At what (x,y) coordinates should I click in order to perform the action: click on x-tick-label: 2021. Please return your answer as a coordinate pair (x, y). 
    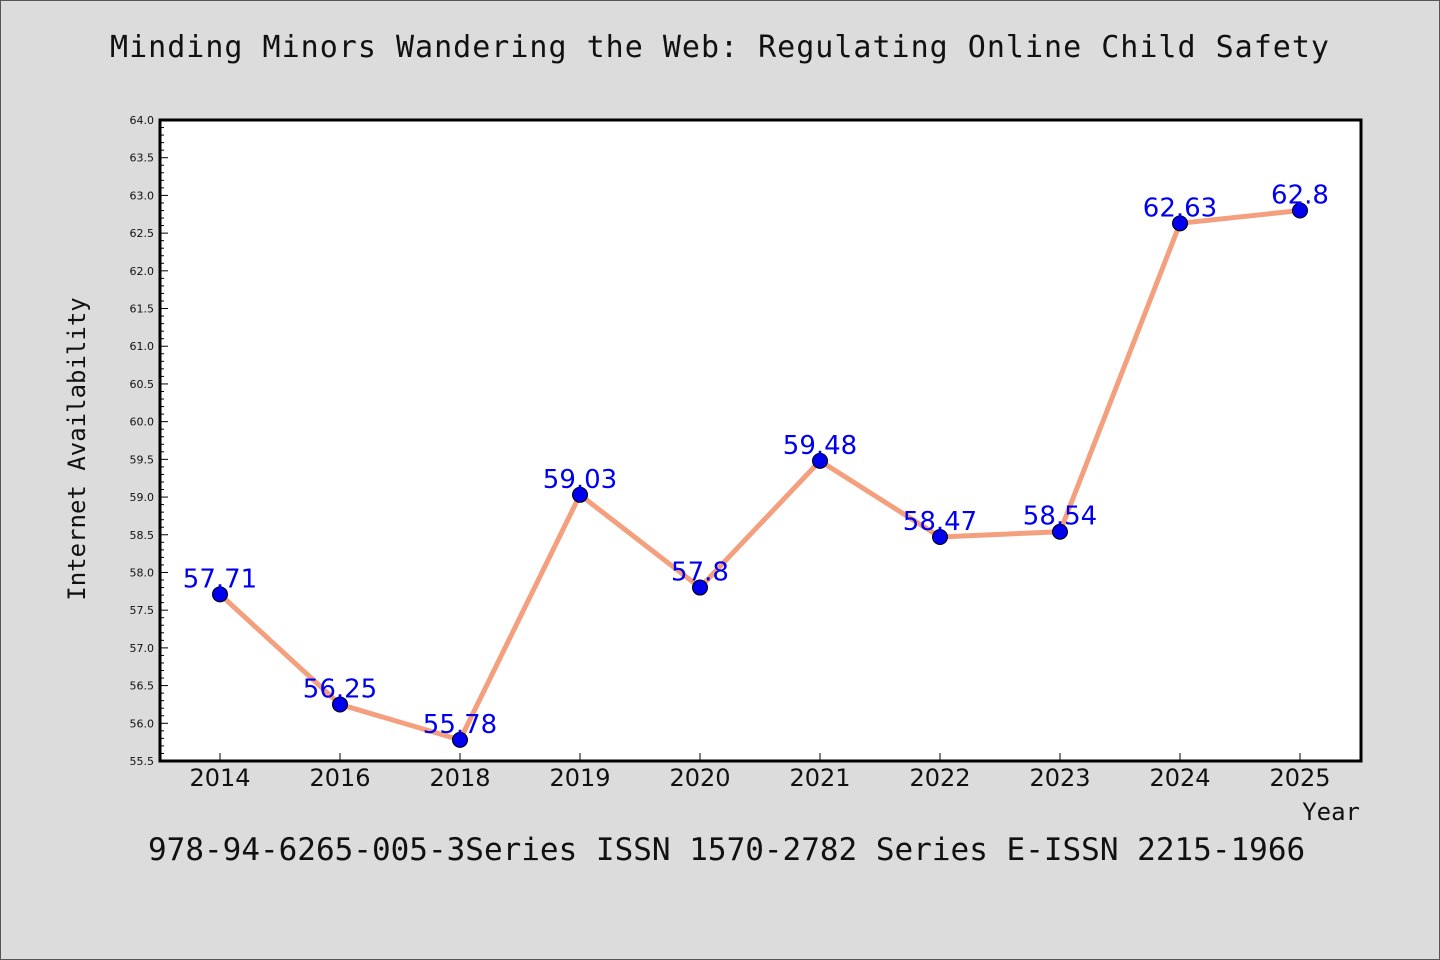
    Looking at the image, I should click on (819, 778).